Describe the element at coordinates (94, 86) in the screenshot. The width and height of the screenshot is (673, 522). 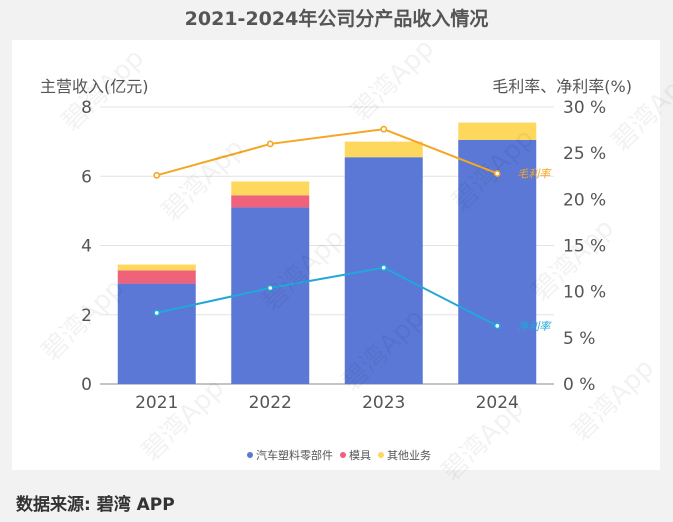
I see `y-axis-title: 主营收入(亿元)` at that location.